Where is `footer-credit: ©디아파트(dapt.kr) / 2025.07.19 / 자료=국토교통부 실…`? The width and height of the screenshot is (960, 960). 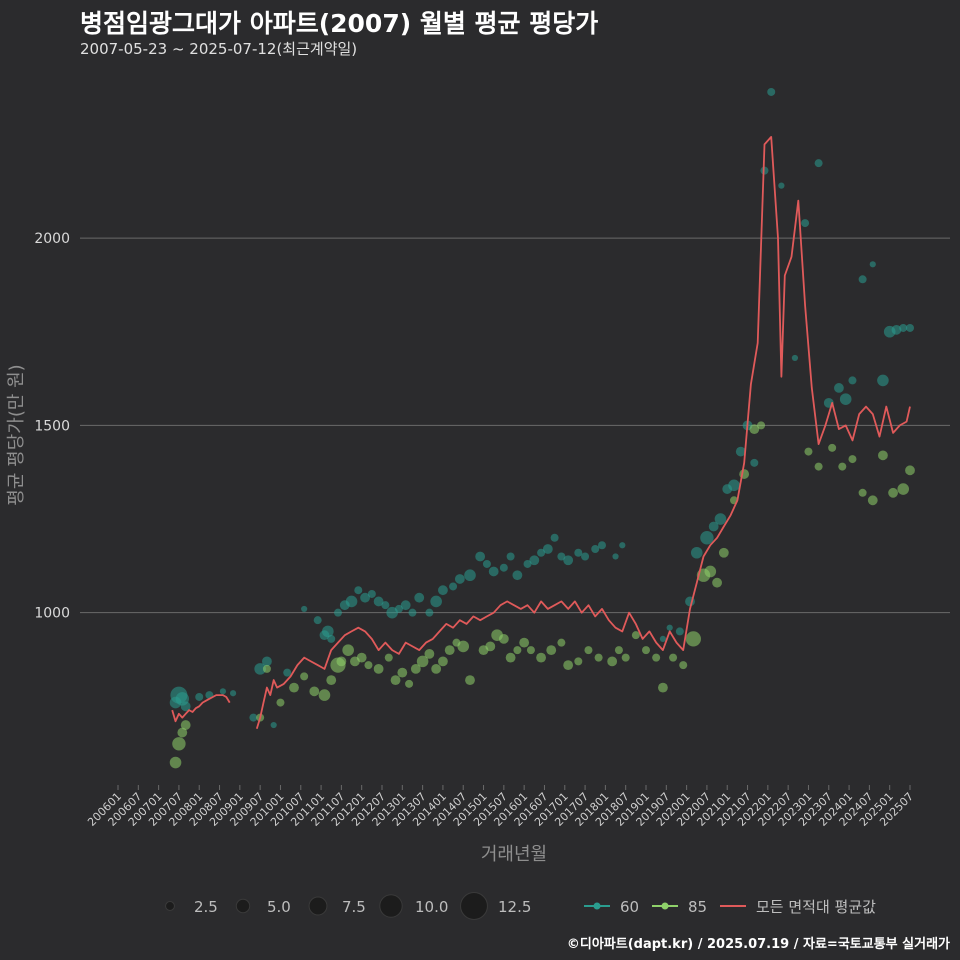
footer-credit: ©디아파트(dapt.kr) / 2025.07.19 / 자료=국토교통부 실… is located at coordinates (758, 944).